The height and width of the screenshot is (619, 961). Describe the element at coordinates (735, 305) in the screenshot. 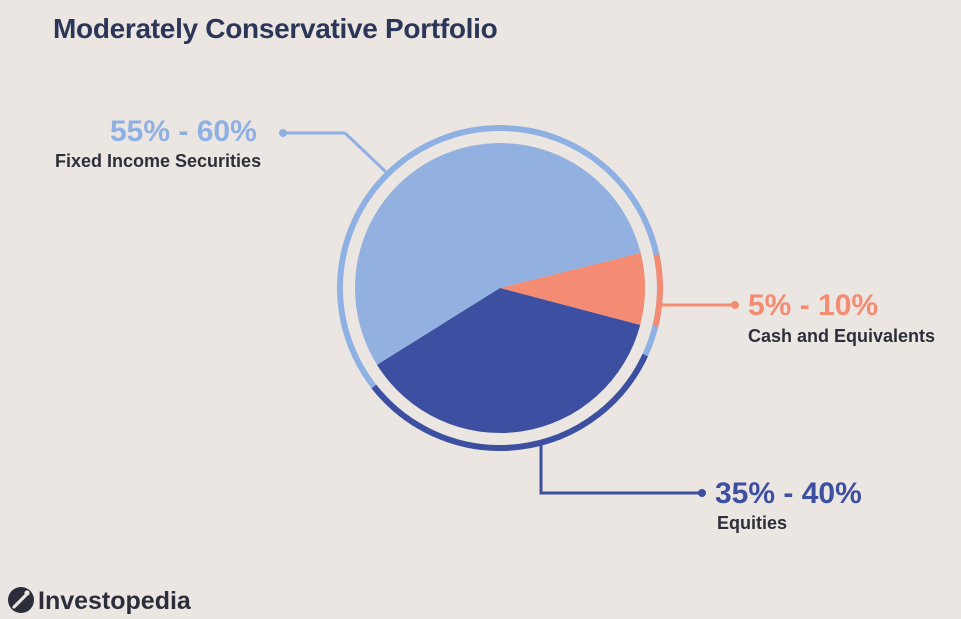

I see `leader-dot-cash` at that location.